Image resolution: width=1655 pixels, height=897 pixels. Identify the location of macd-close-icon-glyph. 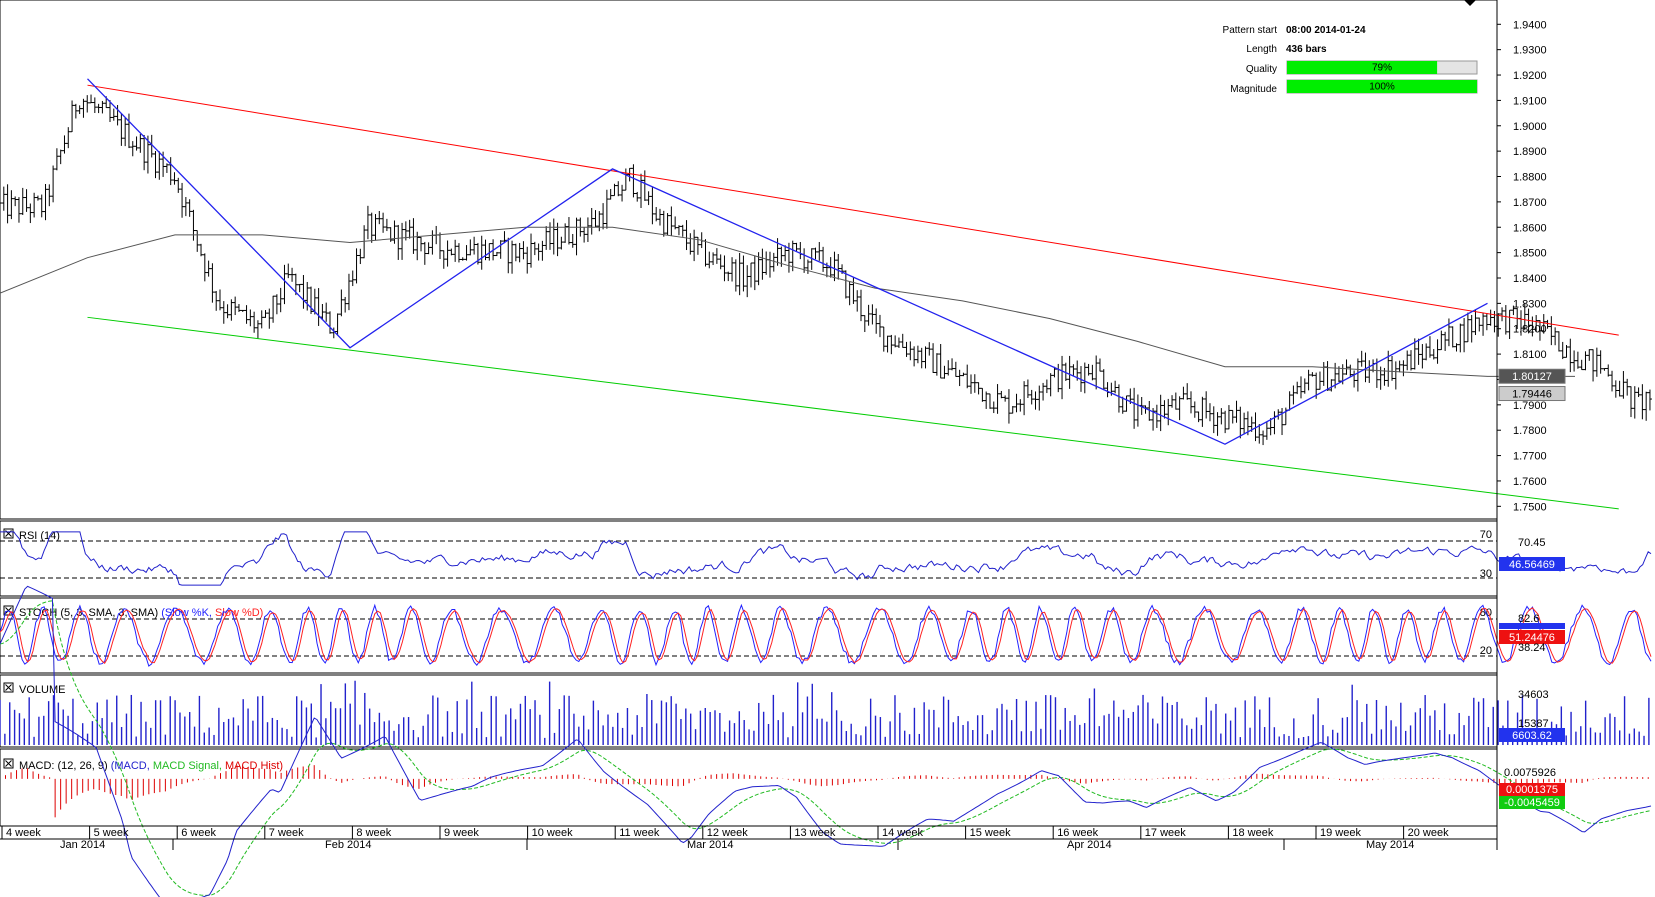
(8, 763).